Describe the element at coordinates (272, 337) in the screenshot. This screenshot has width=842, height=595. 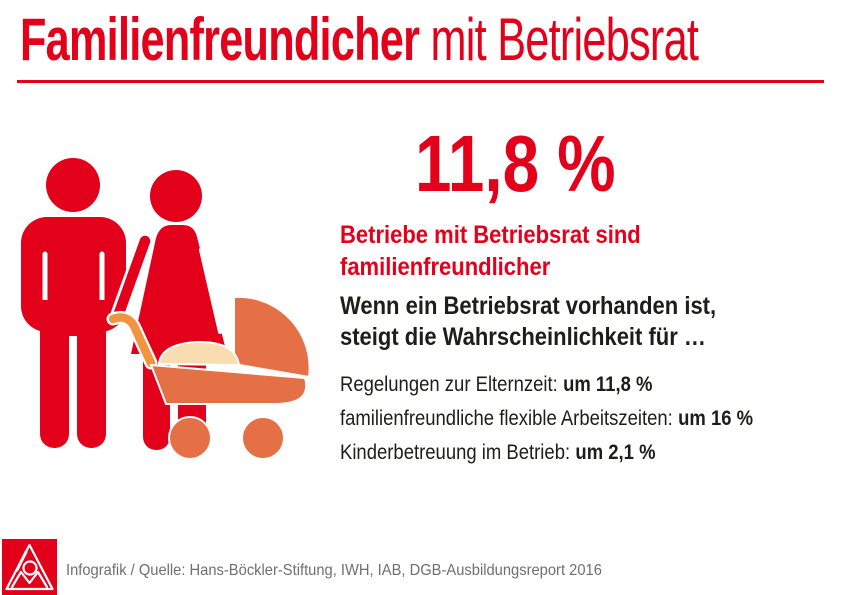
I see `pram-hood` at that location.